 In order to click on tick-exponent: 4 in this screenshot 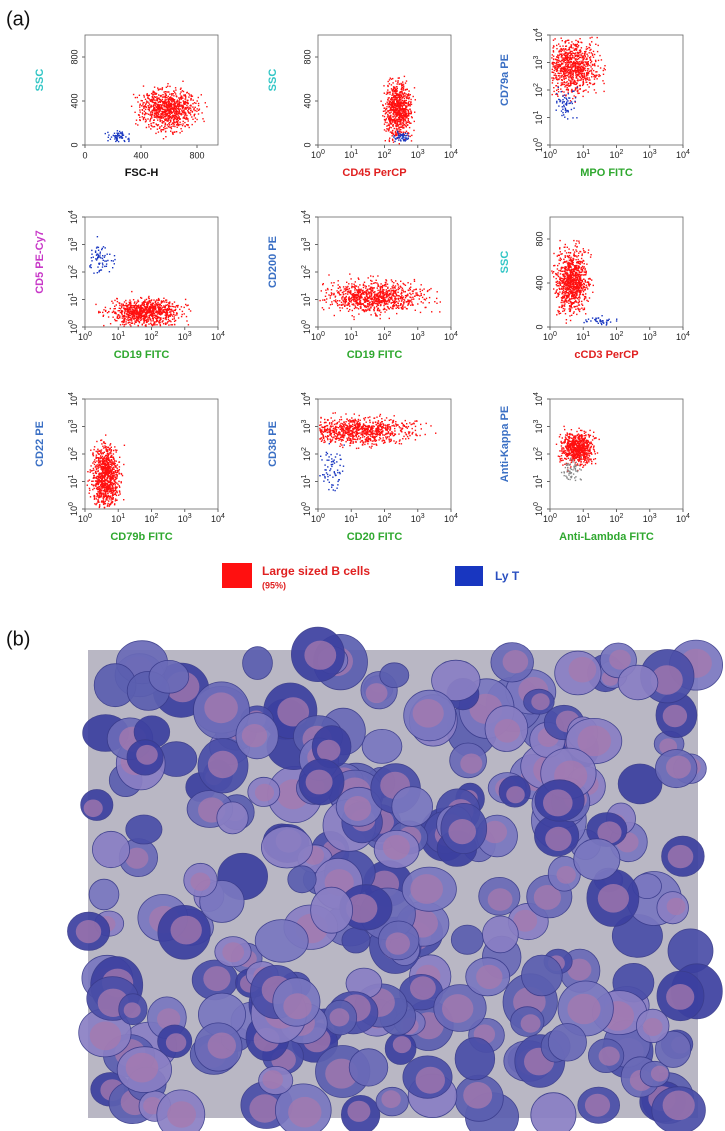, I will do `click(304, 212)`.